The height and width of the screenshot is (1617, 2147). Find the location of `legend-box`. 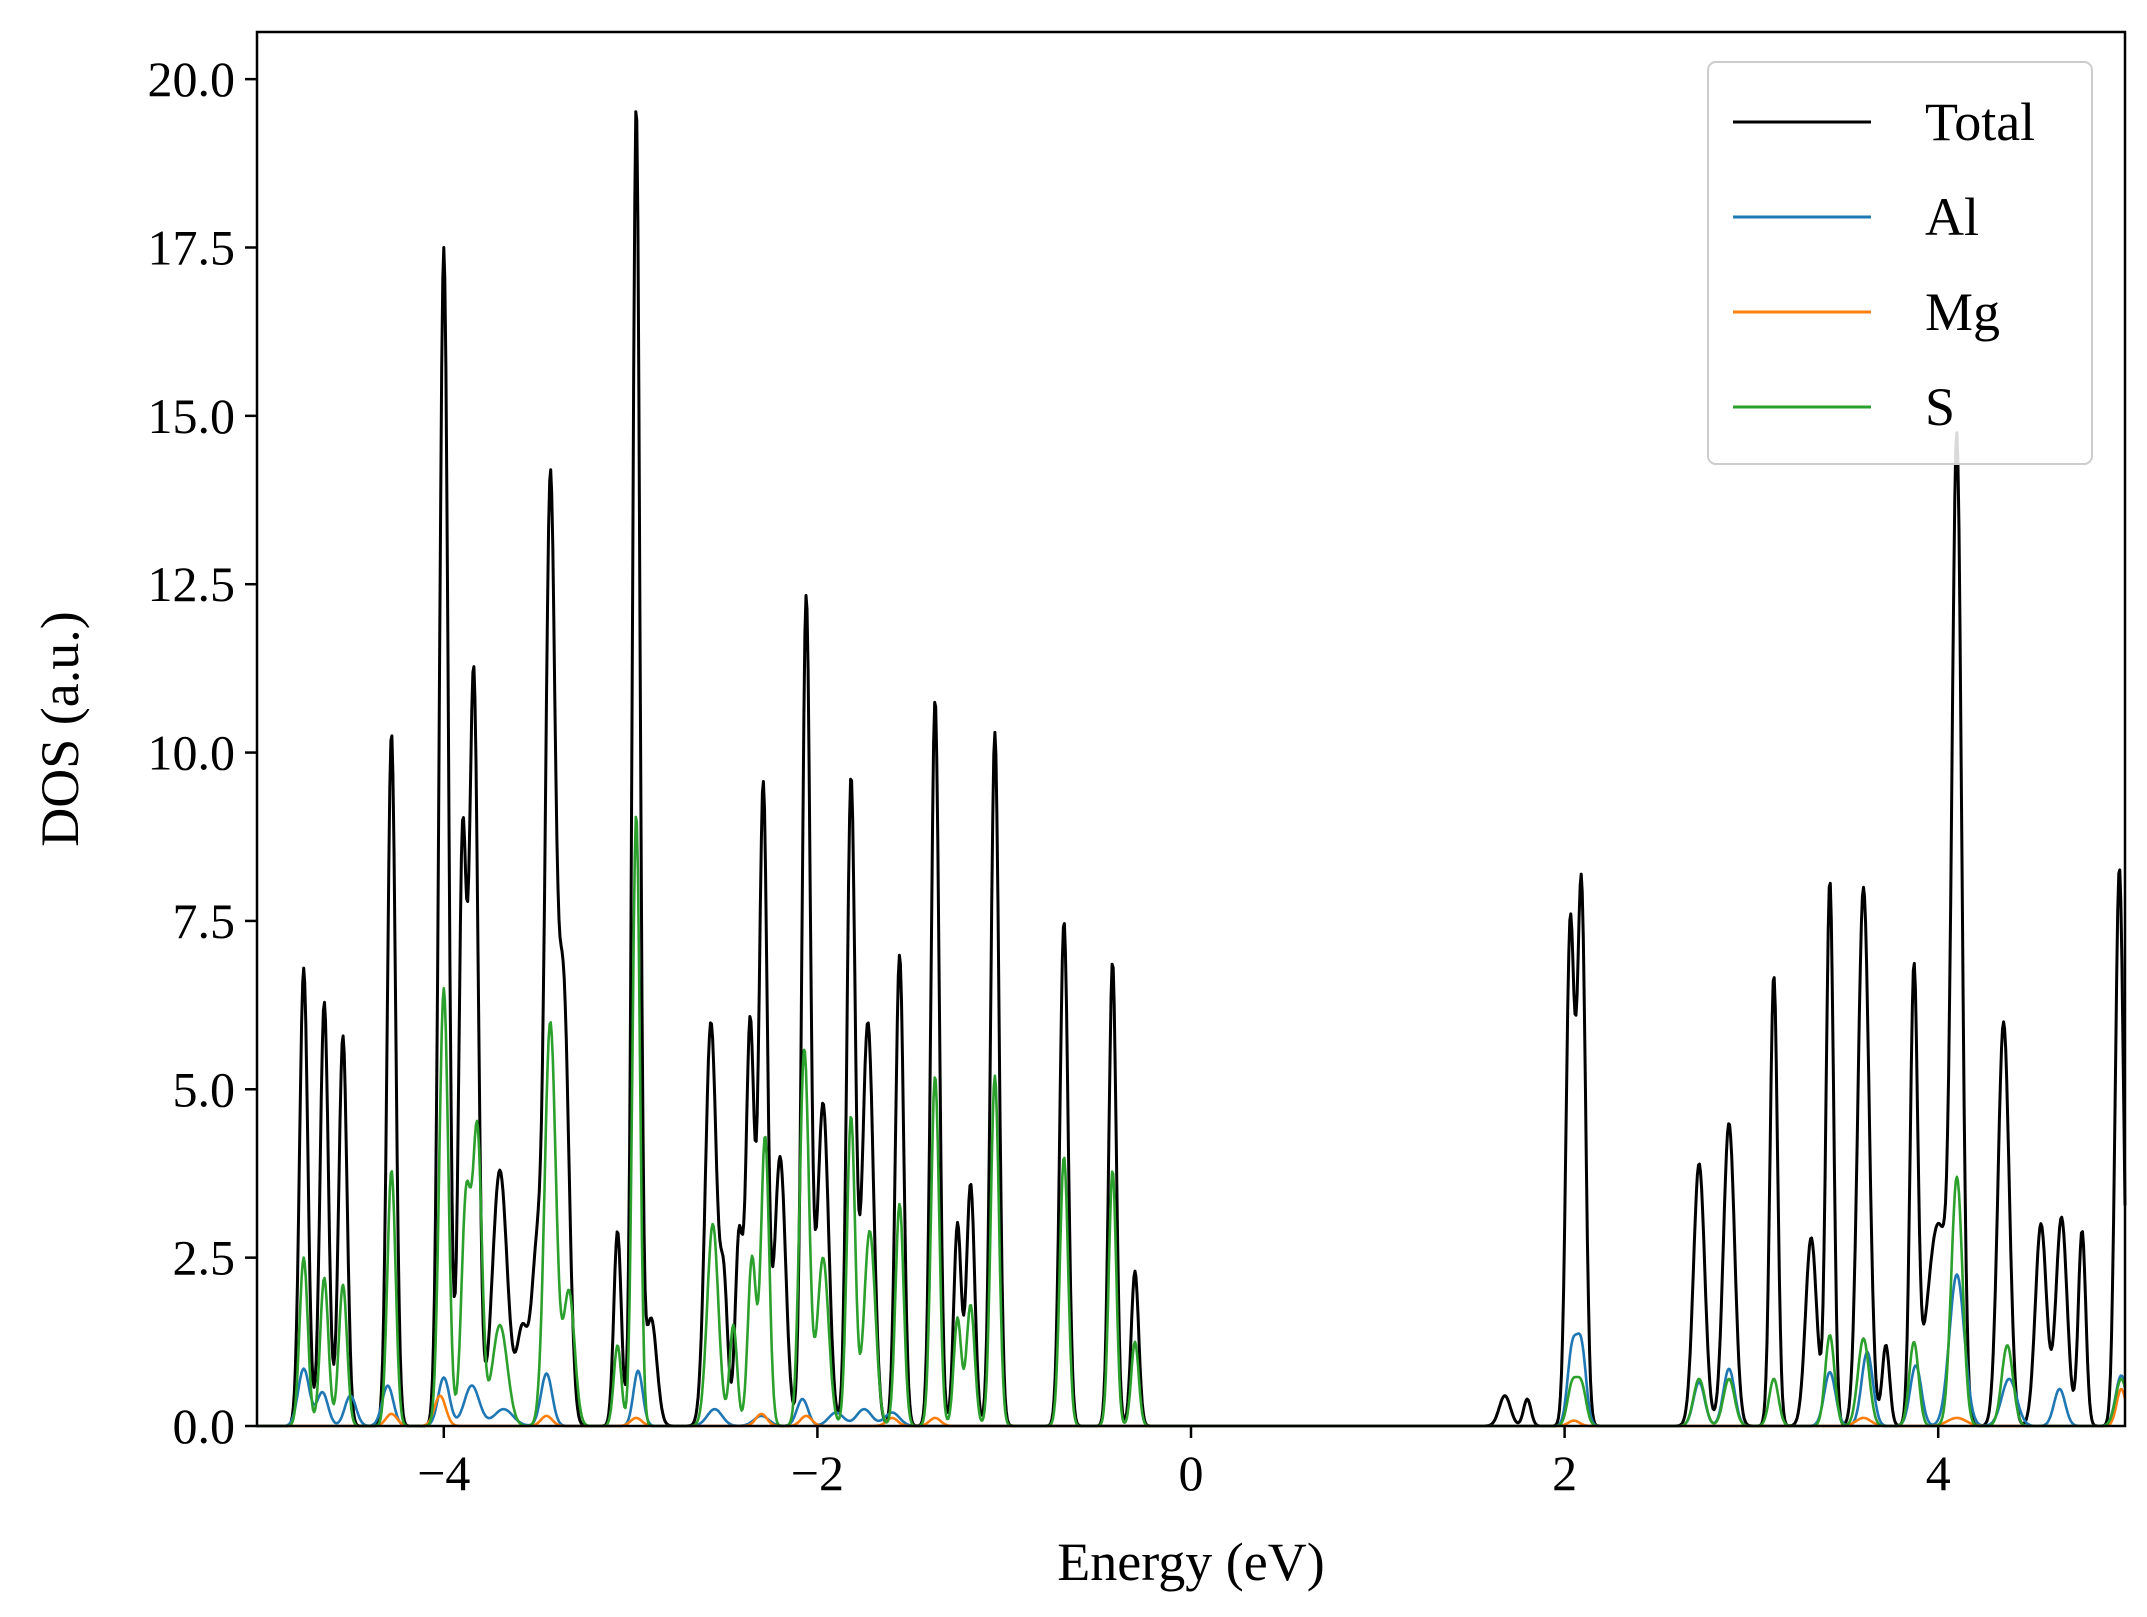

legend-box is located at coordinates (1900, 263).